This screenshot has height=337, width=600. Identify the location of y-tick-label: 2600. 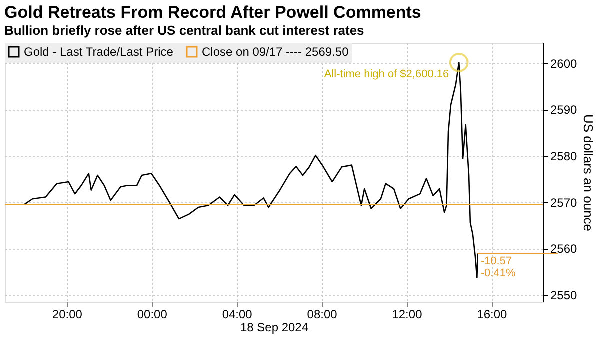
(564, 63).